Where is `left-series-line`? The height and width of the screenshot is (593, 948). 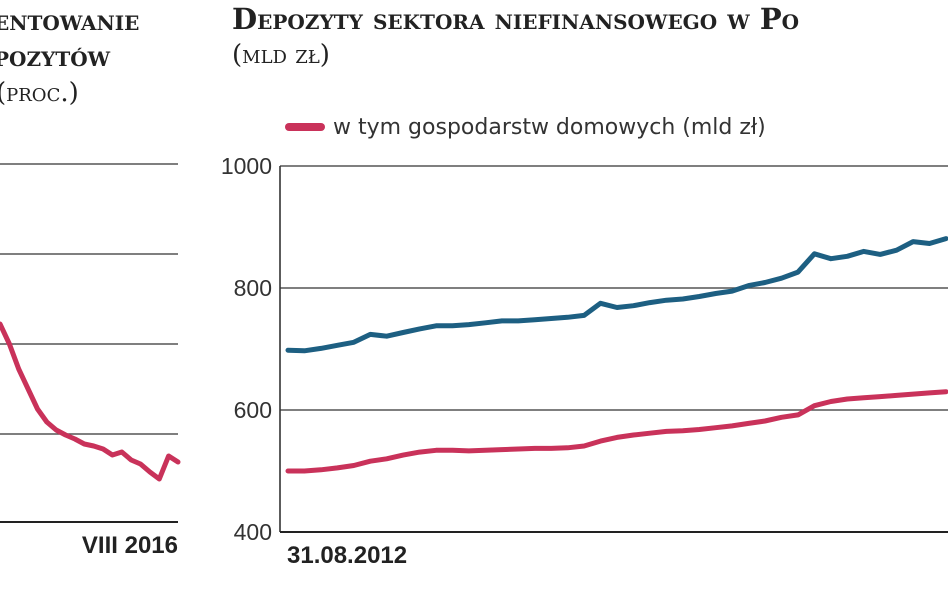 left-series-line is located at coordinates (90, 401).